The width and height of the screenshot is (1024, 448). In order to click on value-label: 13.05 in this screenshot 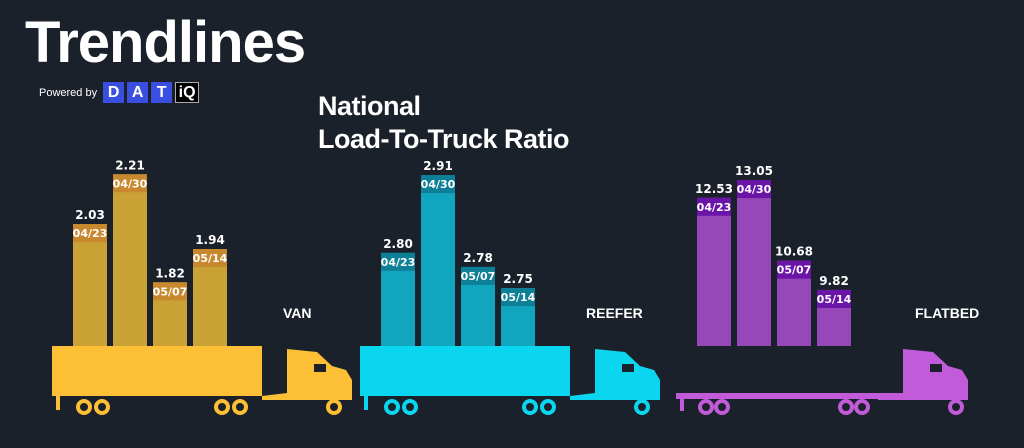, I will do `click(754, 171)`.